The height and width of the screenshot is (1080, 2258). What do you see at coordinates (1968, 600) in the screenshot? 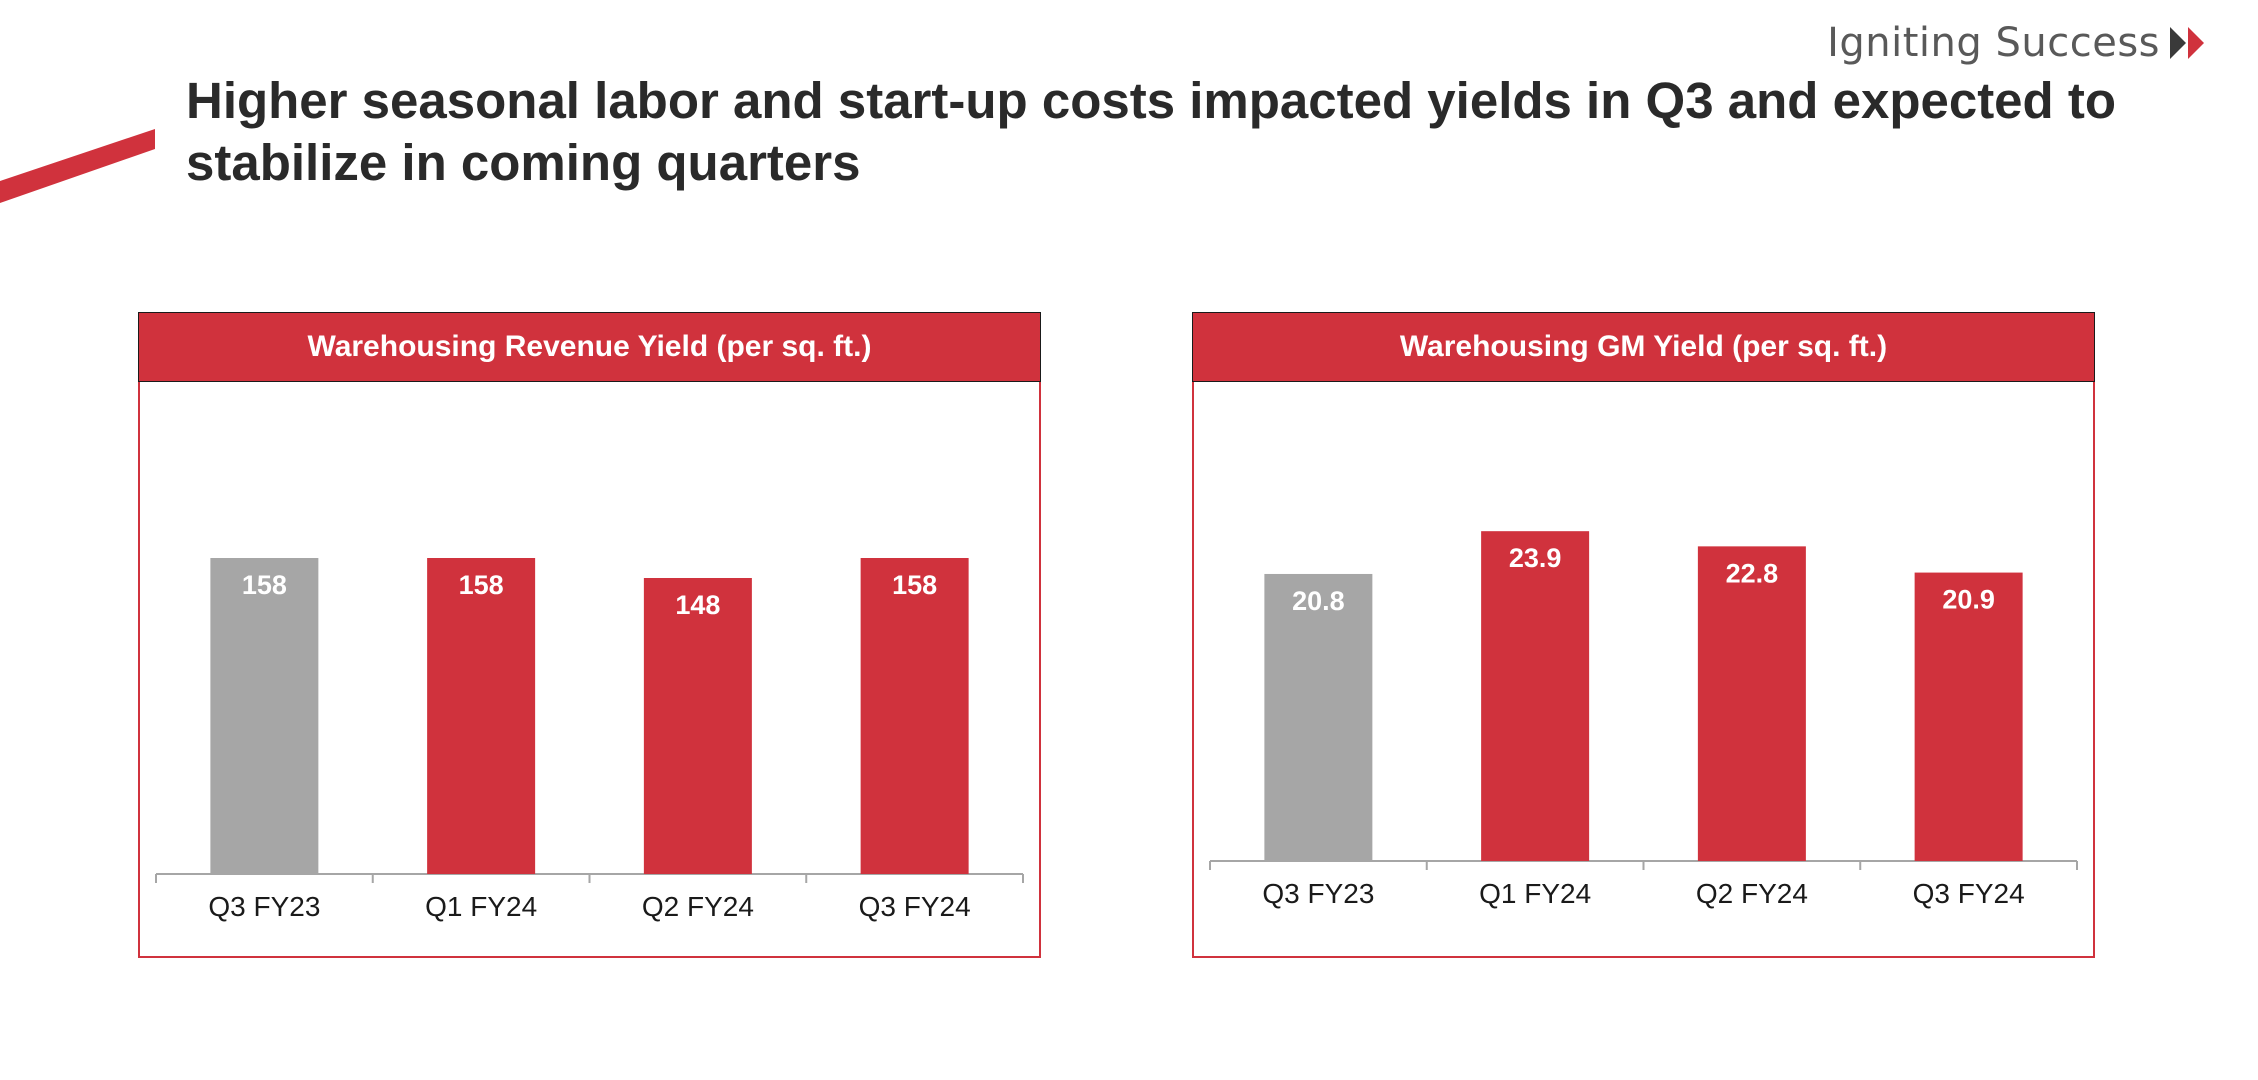
I see `bar-value-label: 20.9` at bounding box center [1968, 600].